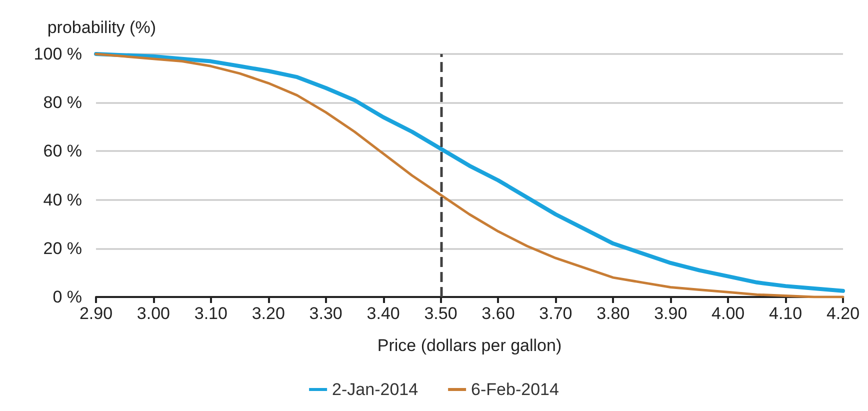 The image size is (868, 411). Describe the element at coordinates (383, 313) in the screenshot. I see `x-tick-label: 3.40` at that location.